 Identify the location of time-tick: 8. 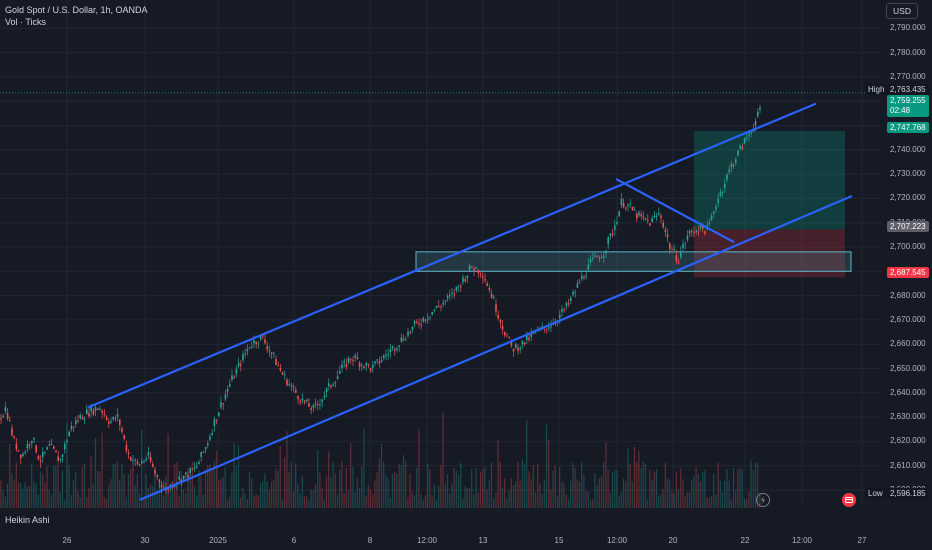
(370, 540).